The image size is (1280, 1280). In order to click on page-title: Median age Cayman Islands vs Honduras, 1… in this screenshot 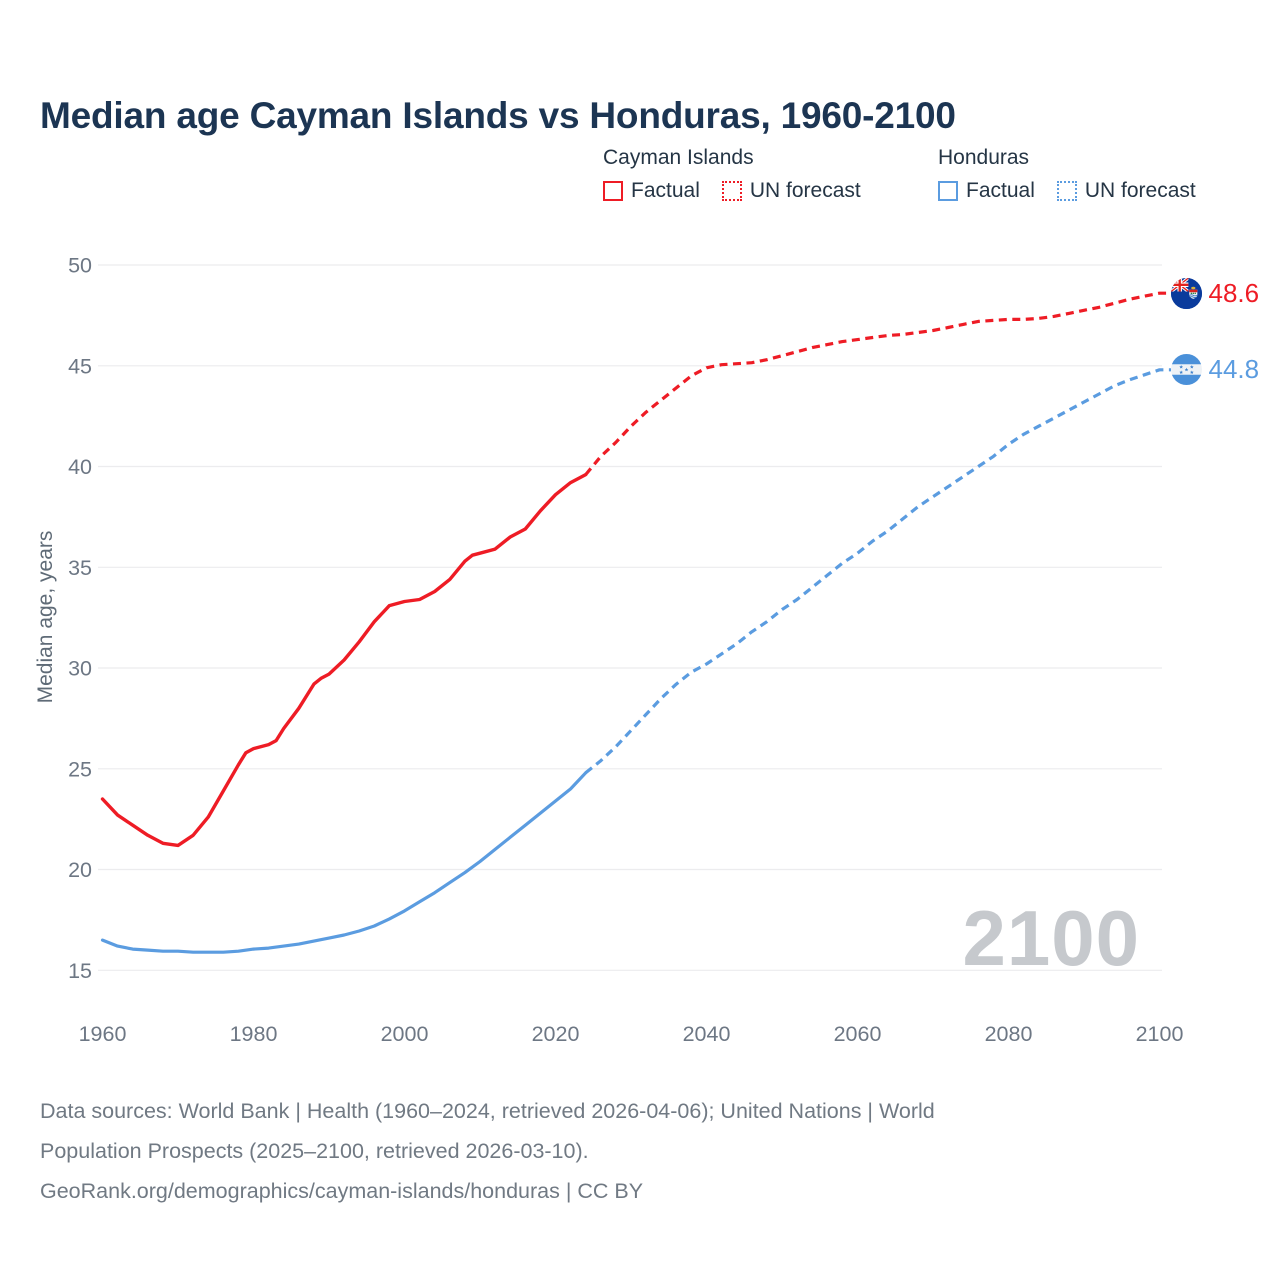, I will do `click(498, 115)`.